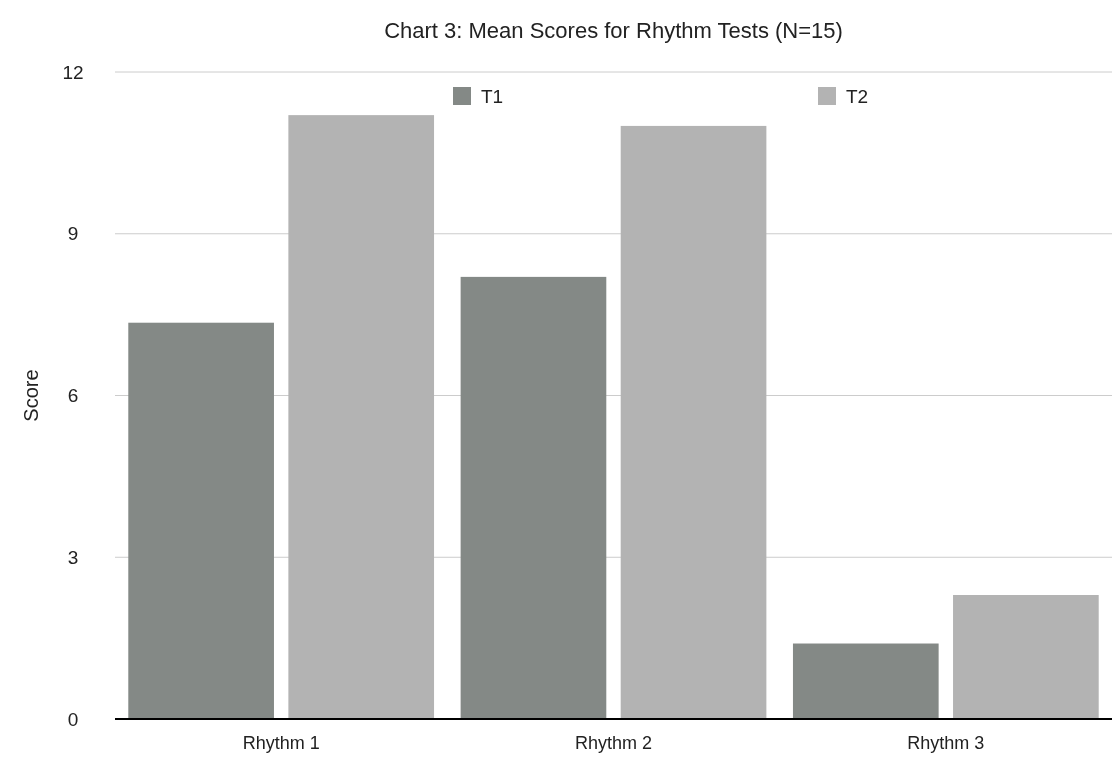 This screenshot has width=1120, height=771. Describe the element at coordinates (73, 234) in the screenshot. I see `y-tick-label: 9` at that location.